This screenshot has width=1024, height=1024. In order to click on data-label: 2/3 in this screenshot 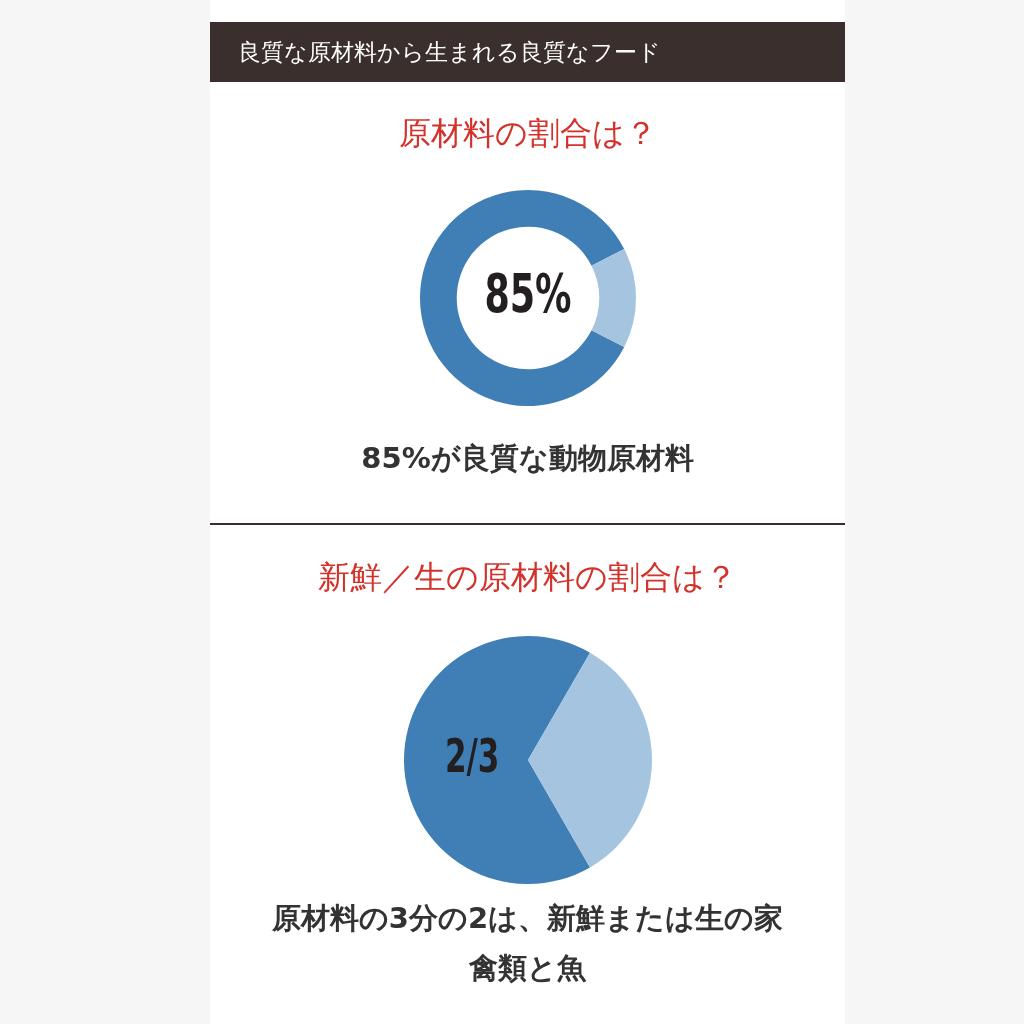, I will do `click(471, 756)`.